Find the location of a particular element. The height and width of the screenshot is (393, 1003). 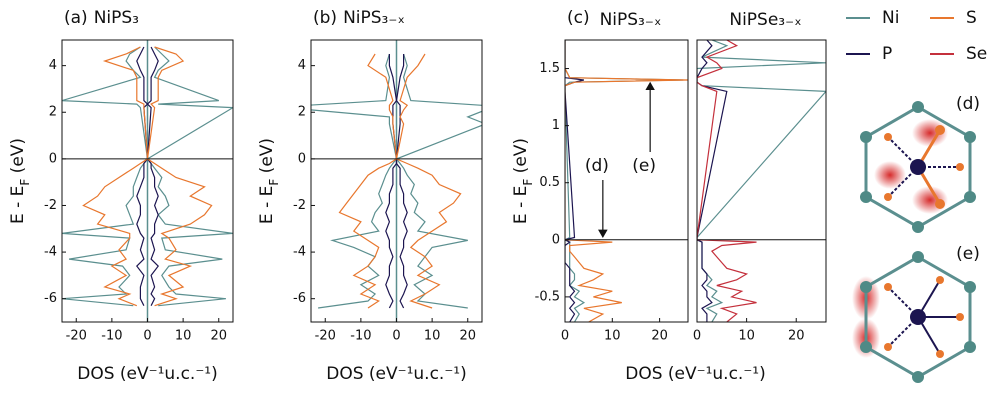

diagram-label: (e) is located at coordinates (968, 254).